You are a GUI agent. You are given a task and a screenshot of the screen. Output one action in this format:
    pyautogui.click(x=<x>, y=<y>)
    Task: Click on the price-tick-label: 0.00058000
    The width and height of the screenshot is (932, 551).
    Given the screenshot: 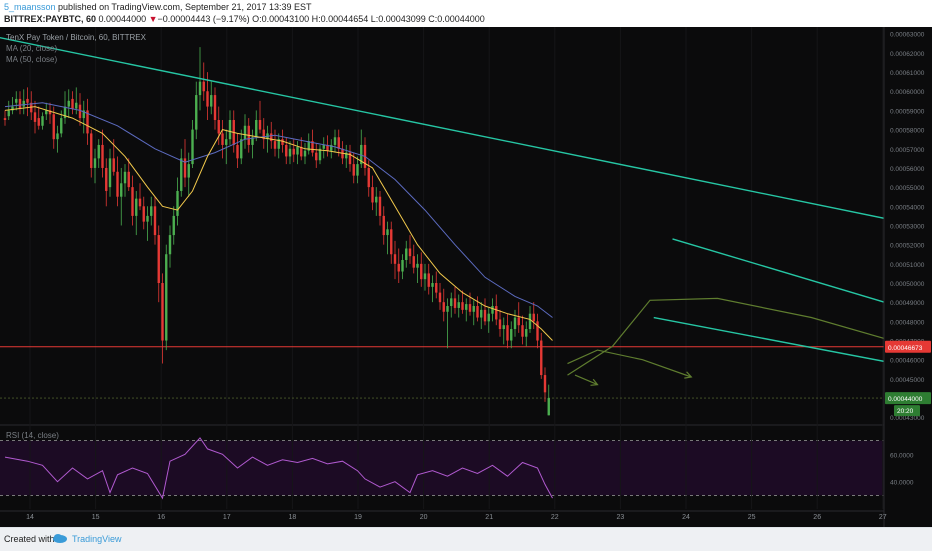 What is the action you would take?
    pyautogui.click(x=907, y=131)
    